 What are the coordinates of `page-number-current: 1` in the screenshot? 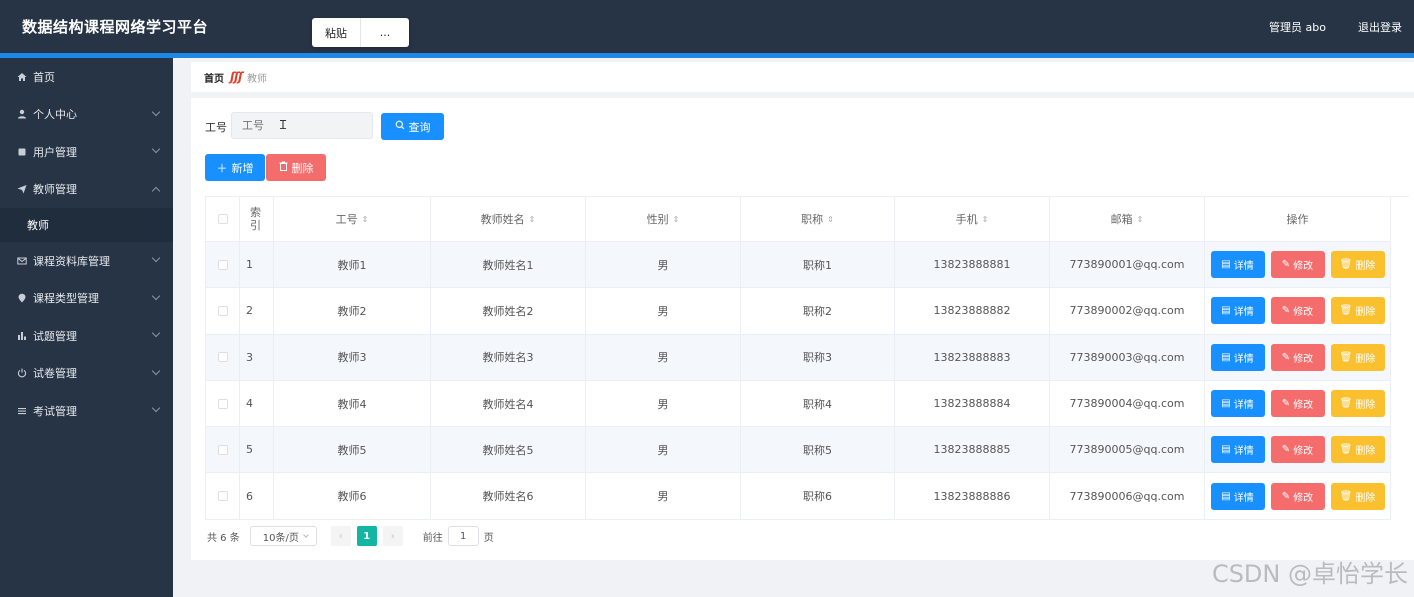 It's located at (366, 536).